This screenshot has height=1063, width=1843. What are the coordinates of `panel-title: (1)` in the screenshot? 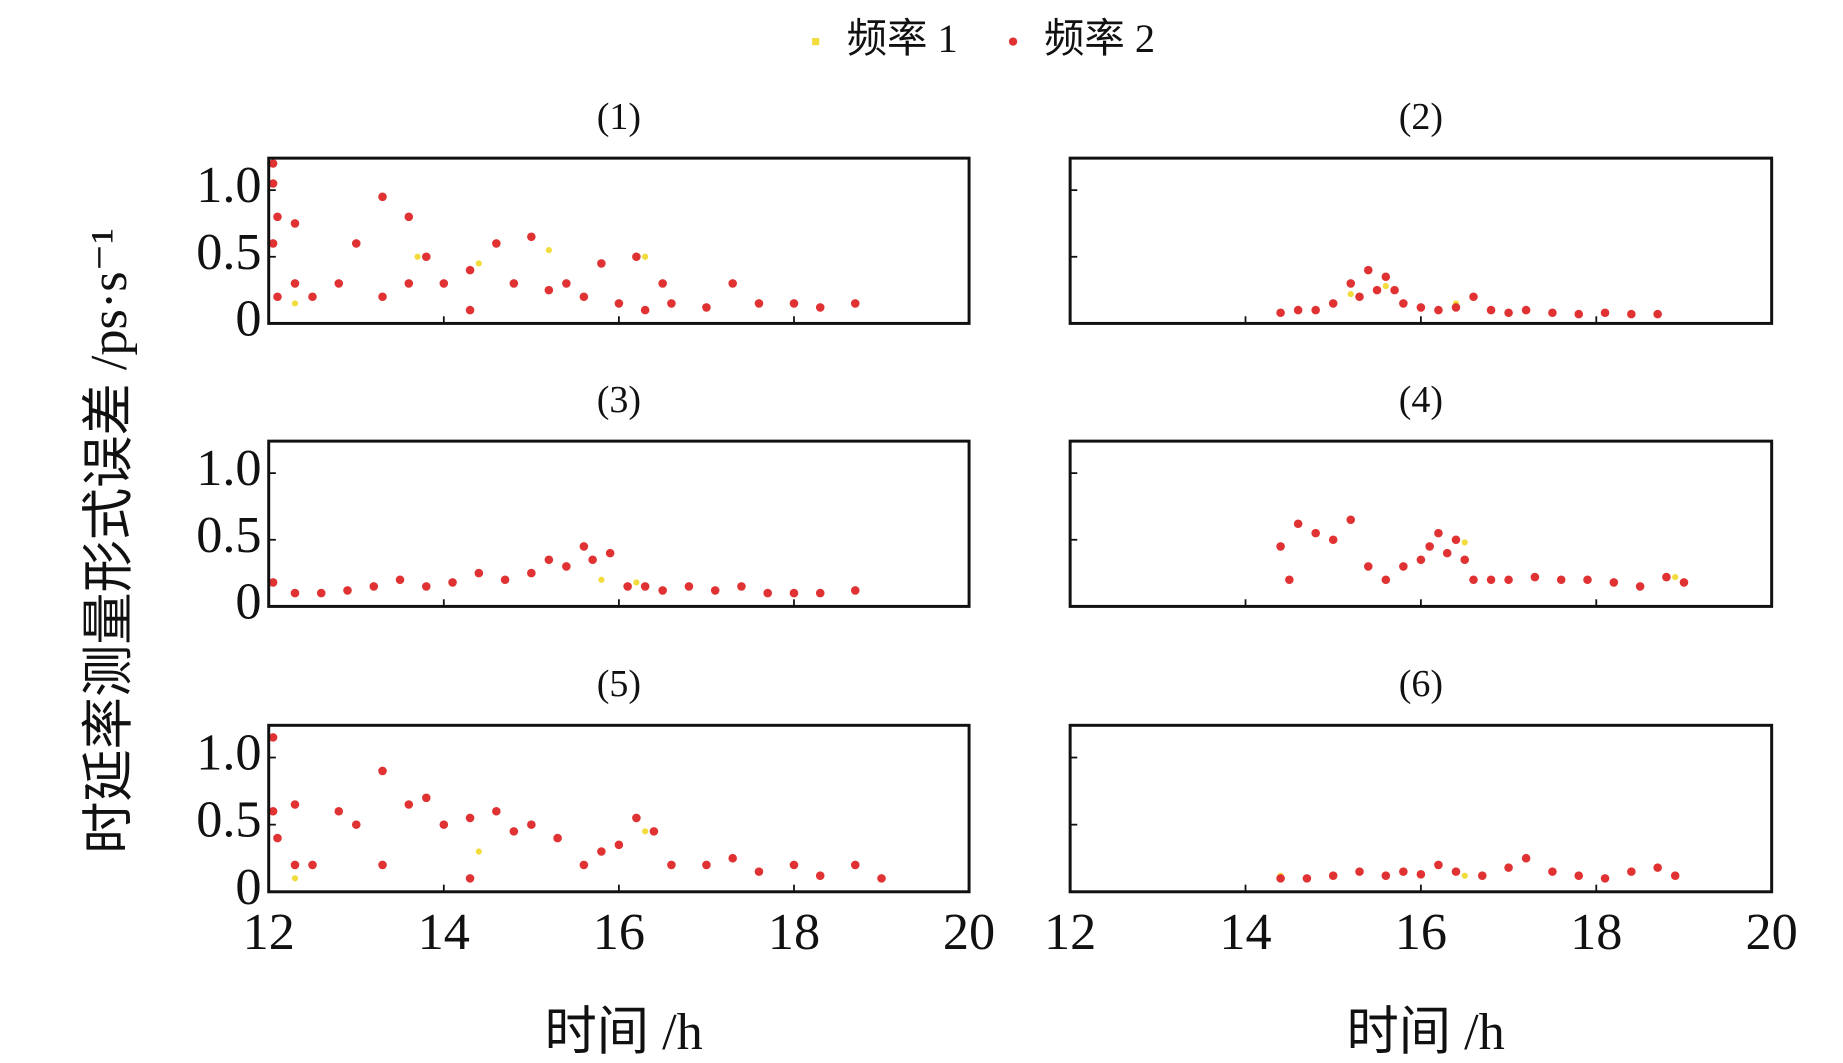 It's located at (619, 117).